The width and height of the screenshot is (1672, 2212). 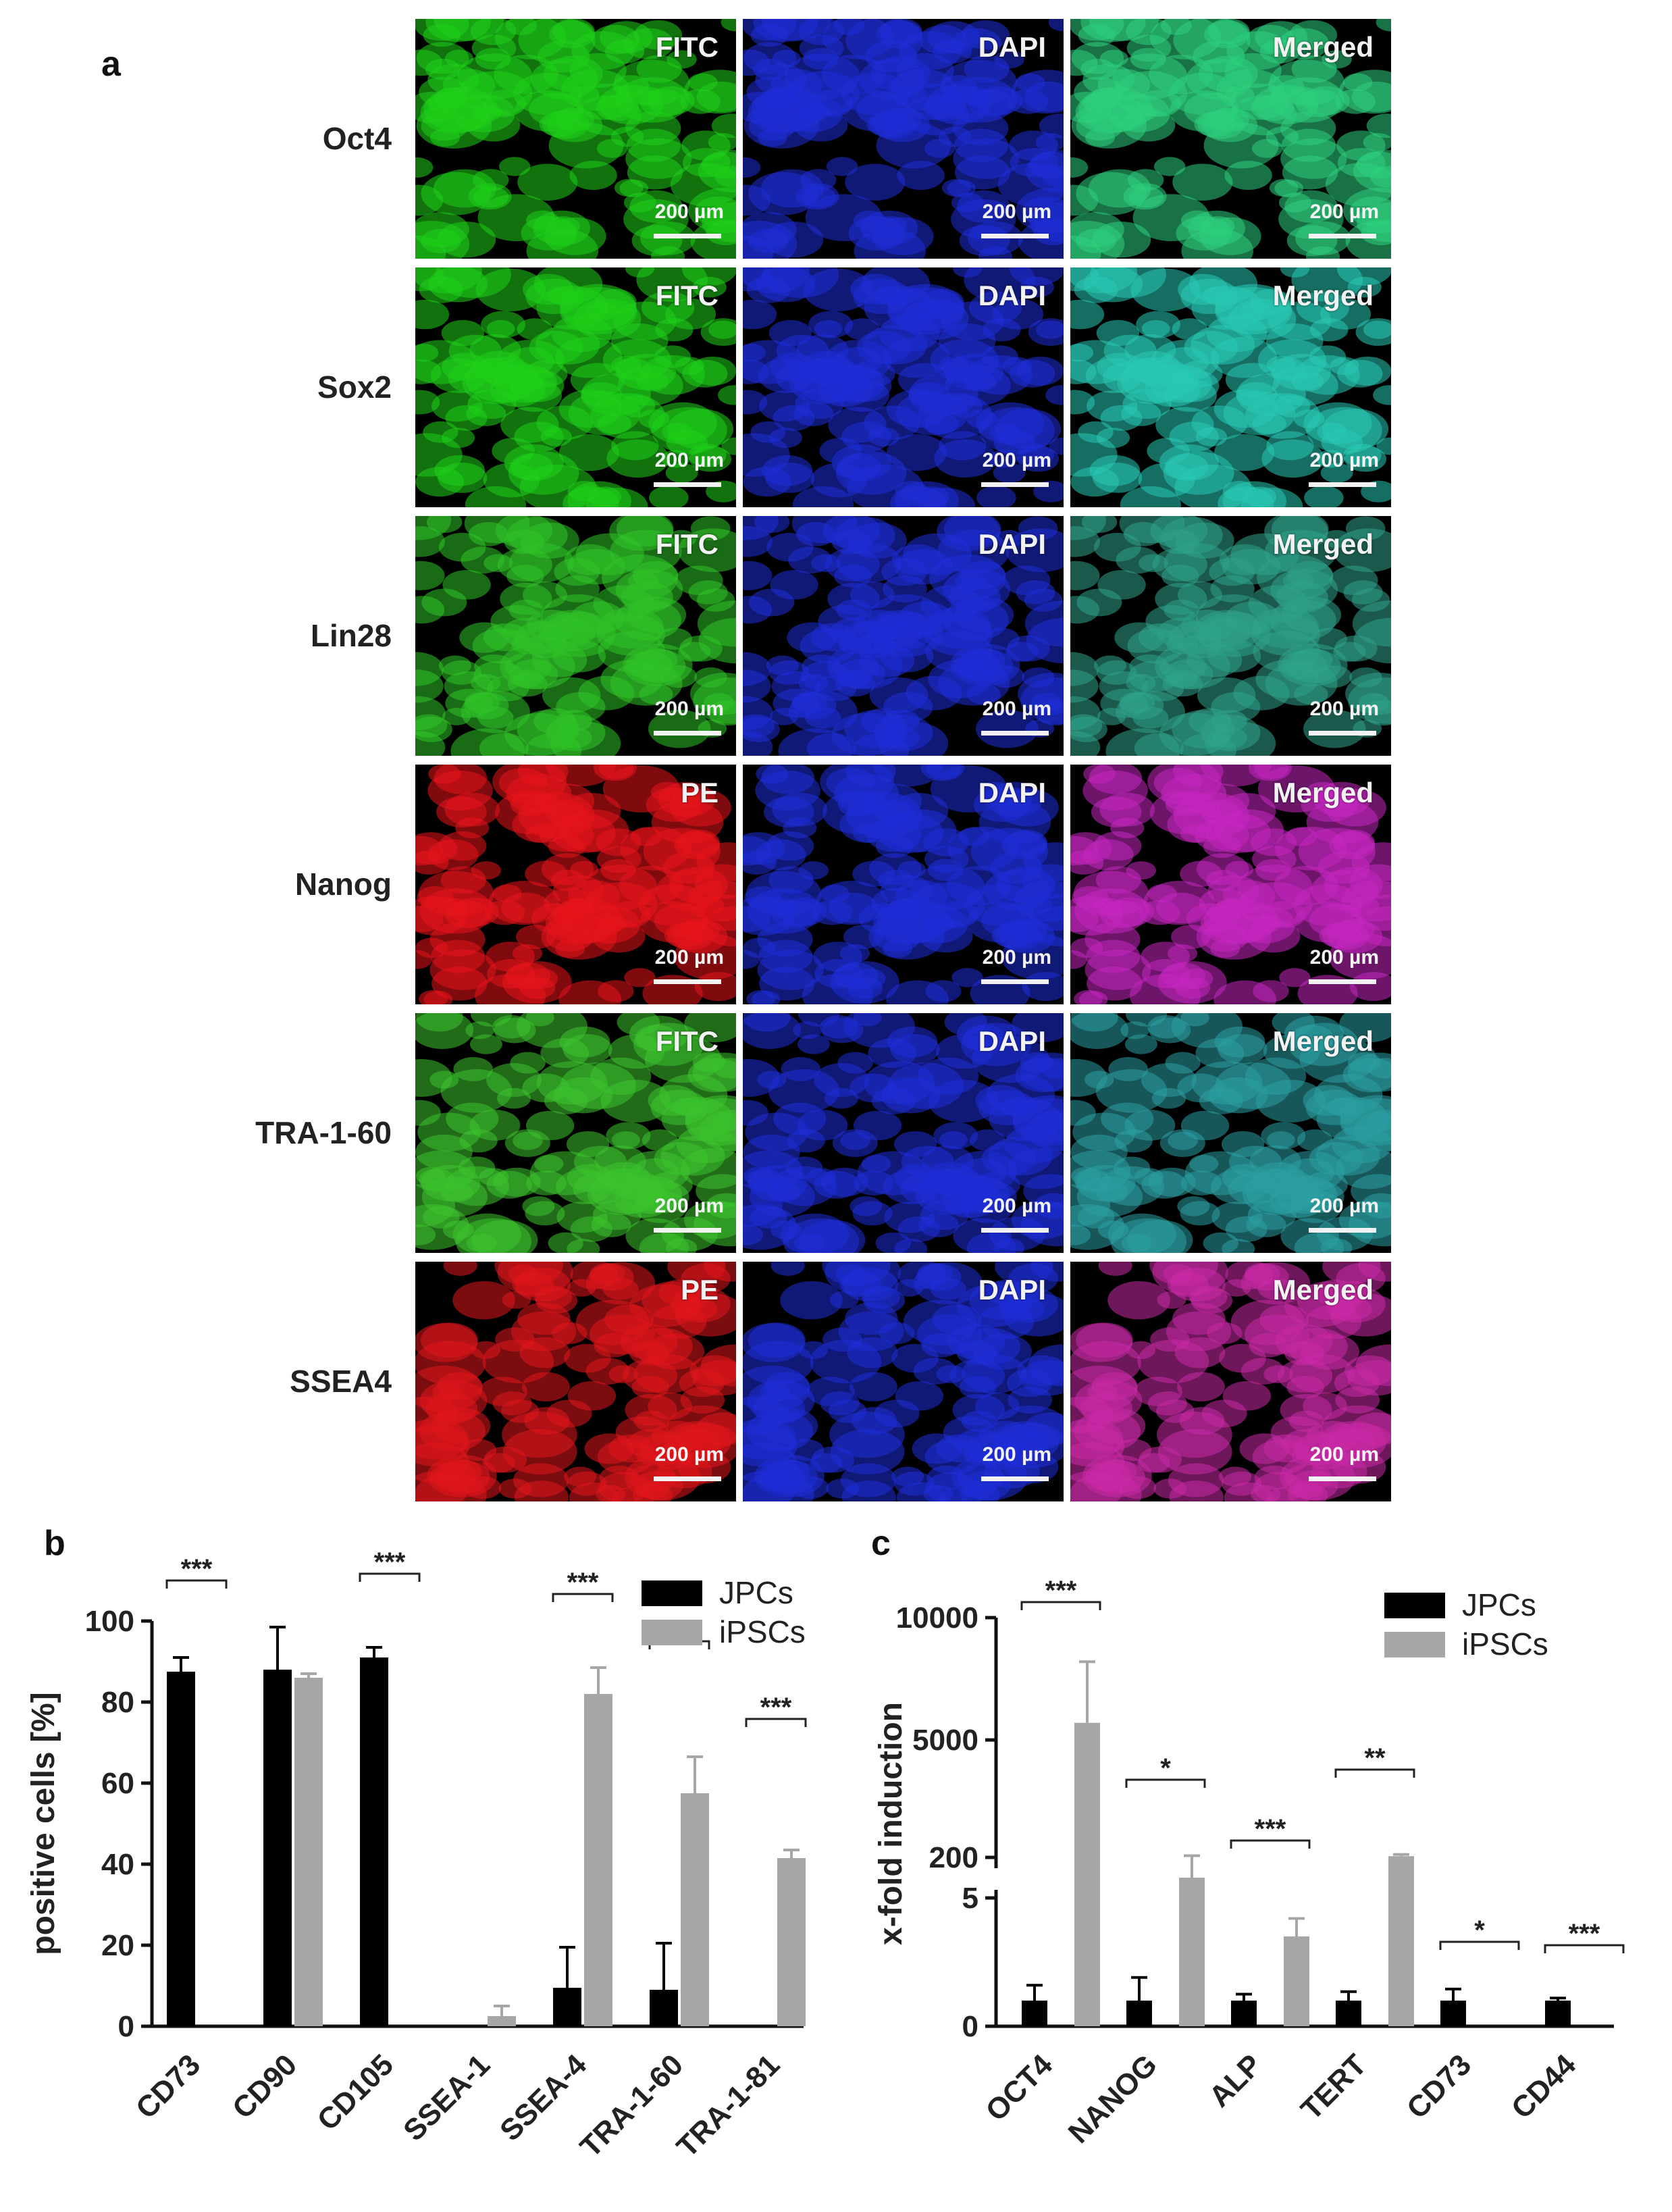 What do you see at coordinates (575, 387) in the screenshot?
I see `micrograph-sox2-fitc: FITC 200 µm` at bounding box center [575, 387].